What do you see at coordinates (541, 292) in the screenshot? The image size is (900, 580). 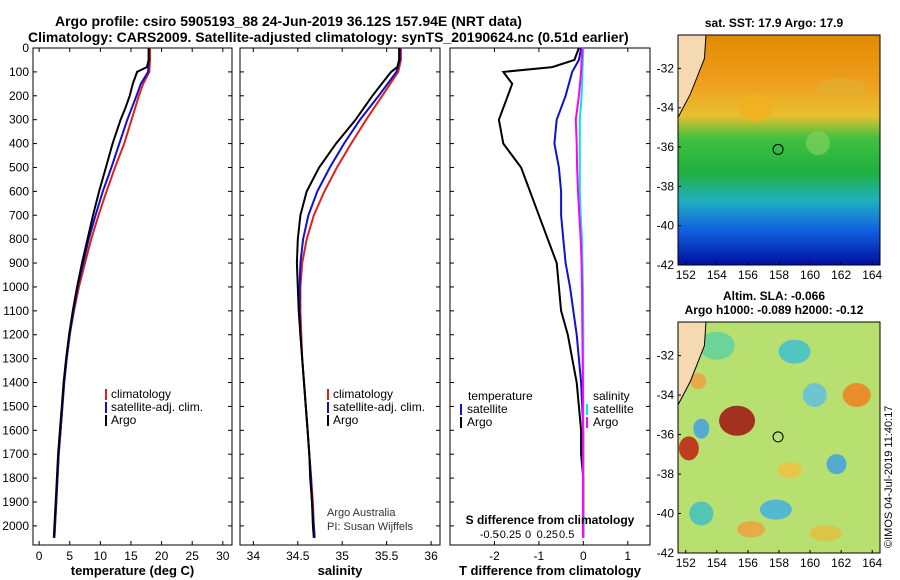 I see `difference-line-t-argo` at bounding box center [541, 292].